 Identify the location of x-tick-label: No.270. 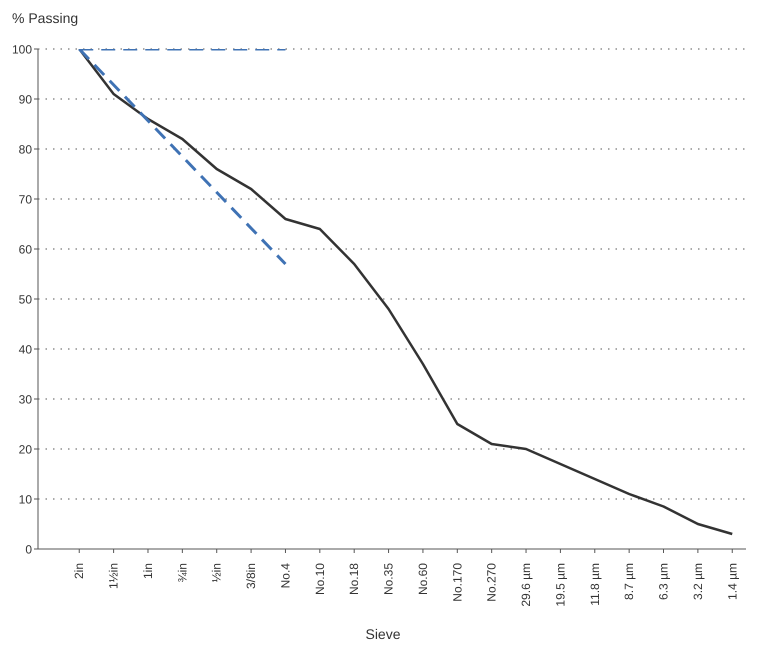
(491, 582).